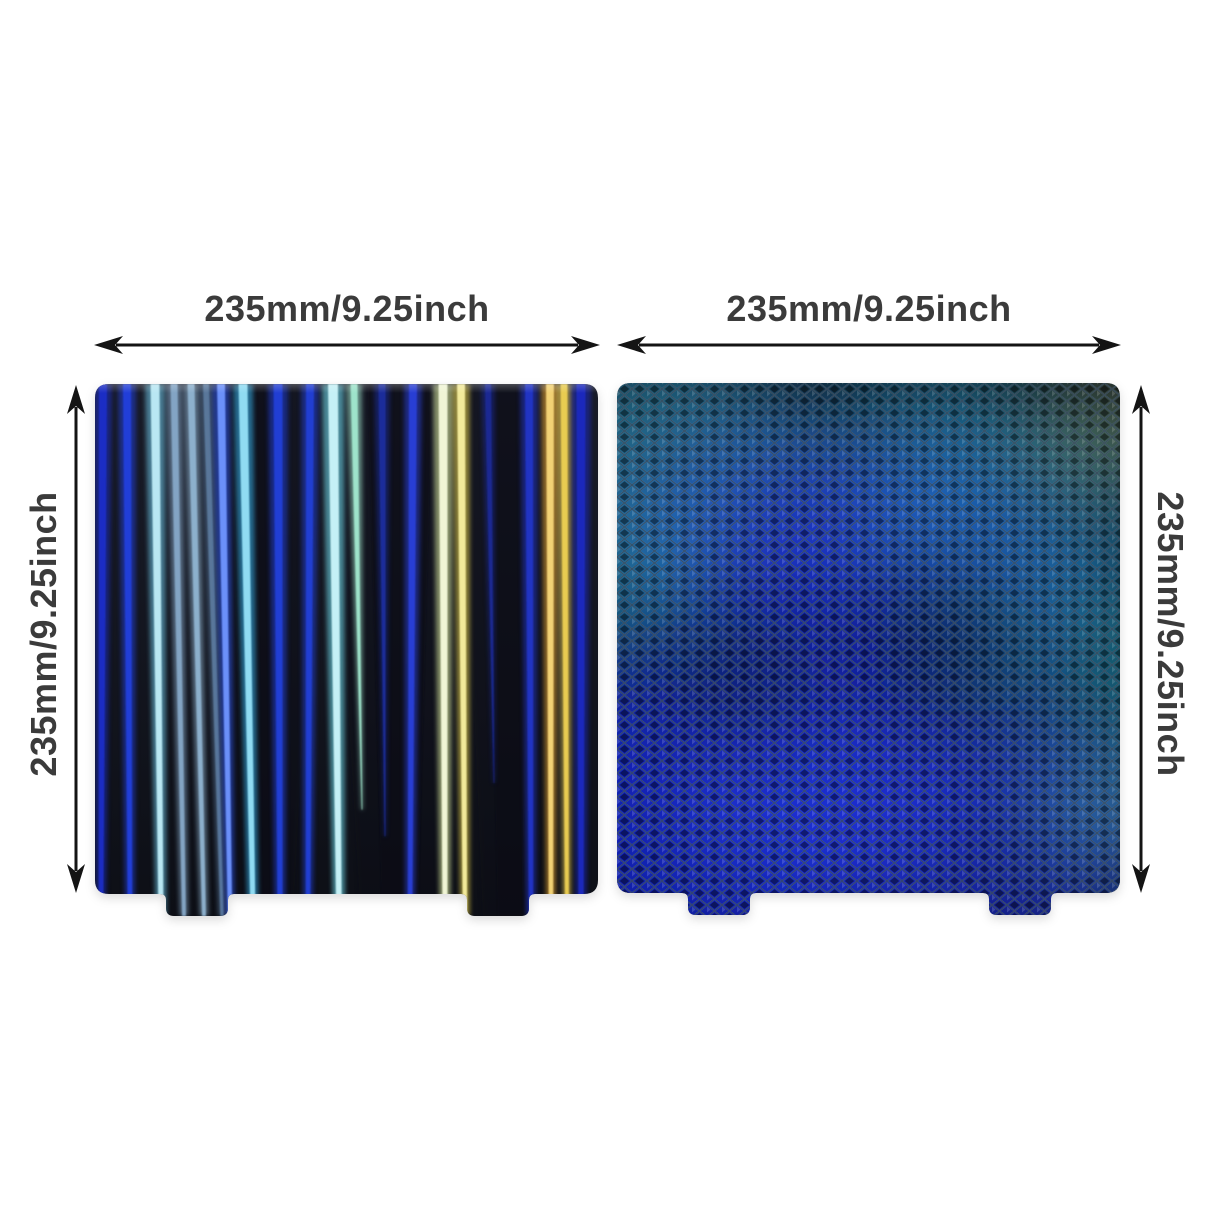 The height and width of the screenshot is (1214, 1214). I want to click on height-arrow-right-plate, so click(1141, 639).